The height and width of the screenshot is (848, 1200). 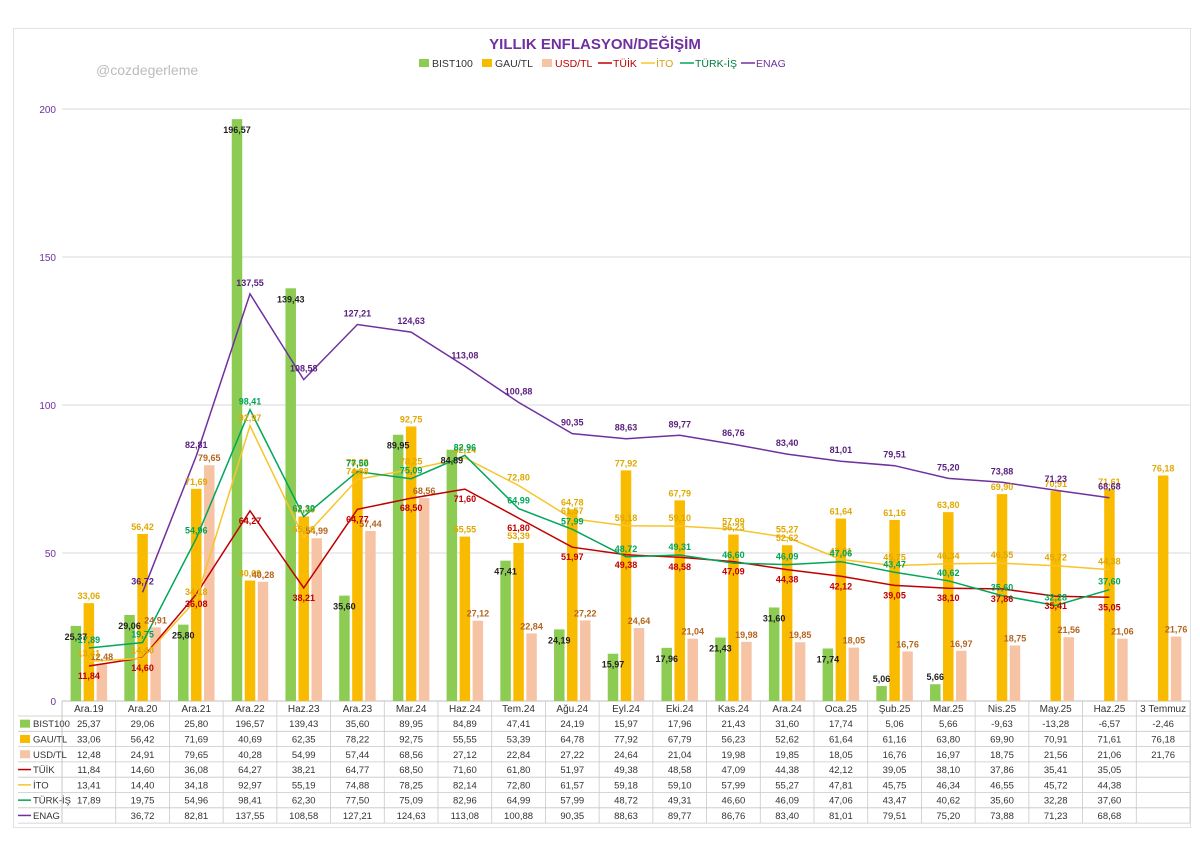 What do you see at coordinates (411, 419) in the screenshot?
I see `data-label-gau: 92,75` at bounding box center [411, 419].